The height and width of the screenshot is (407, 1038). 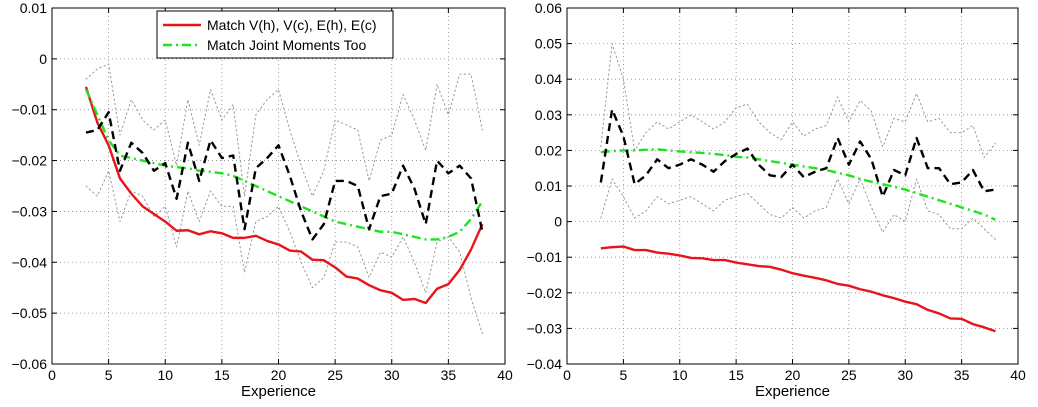 I want to click on series-line-solid, so click(x=798, y=289).